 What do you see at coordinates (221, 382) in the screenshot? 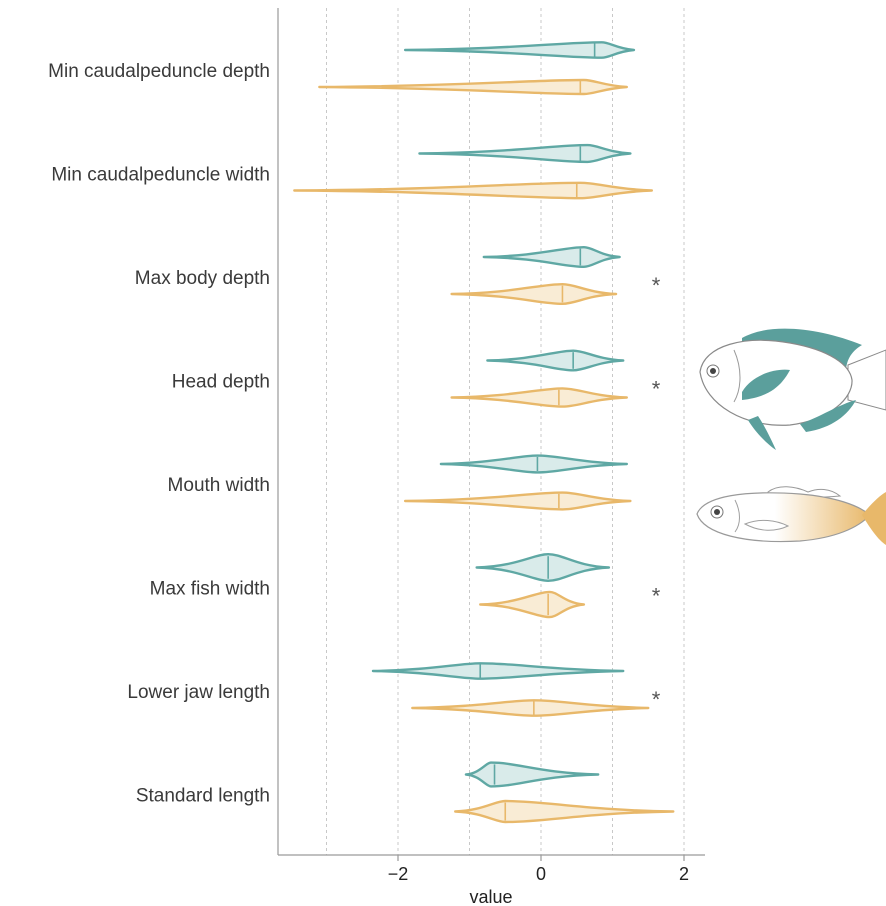
I see `trait-label: Head depth` at bounding box center [221, 382].